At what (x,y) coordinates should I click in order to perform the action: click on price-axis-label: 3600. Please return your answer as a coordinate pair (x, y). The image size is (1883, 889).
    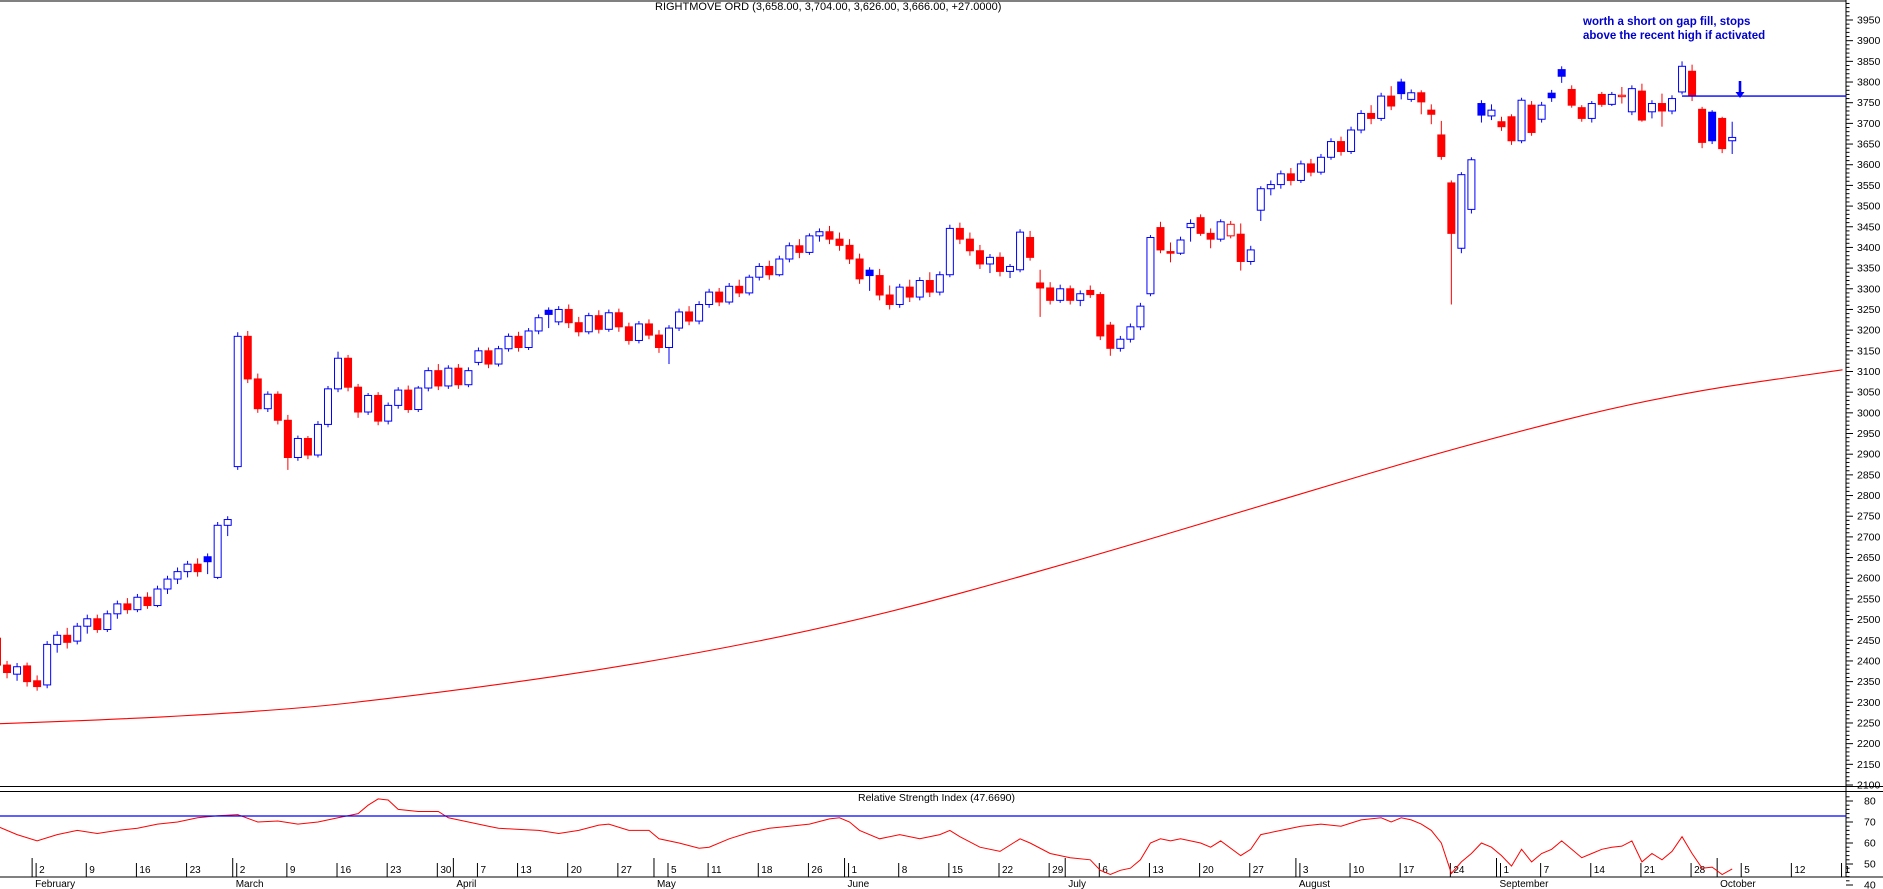
    Looking at the image, I should click on (1869, 165).